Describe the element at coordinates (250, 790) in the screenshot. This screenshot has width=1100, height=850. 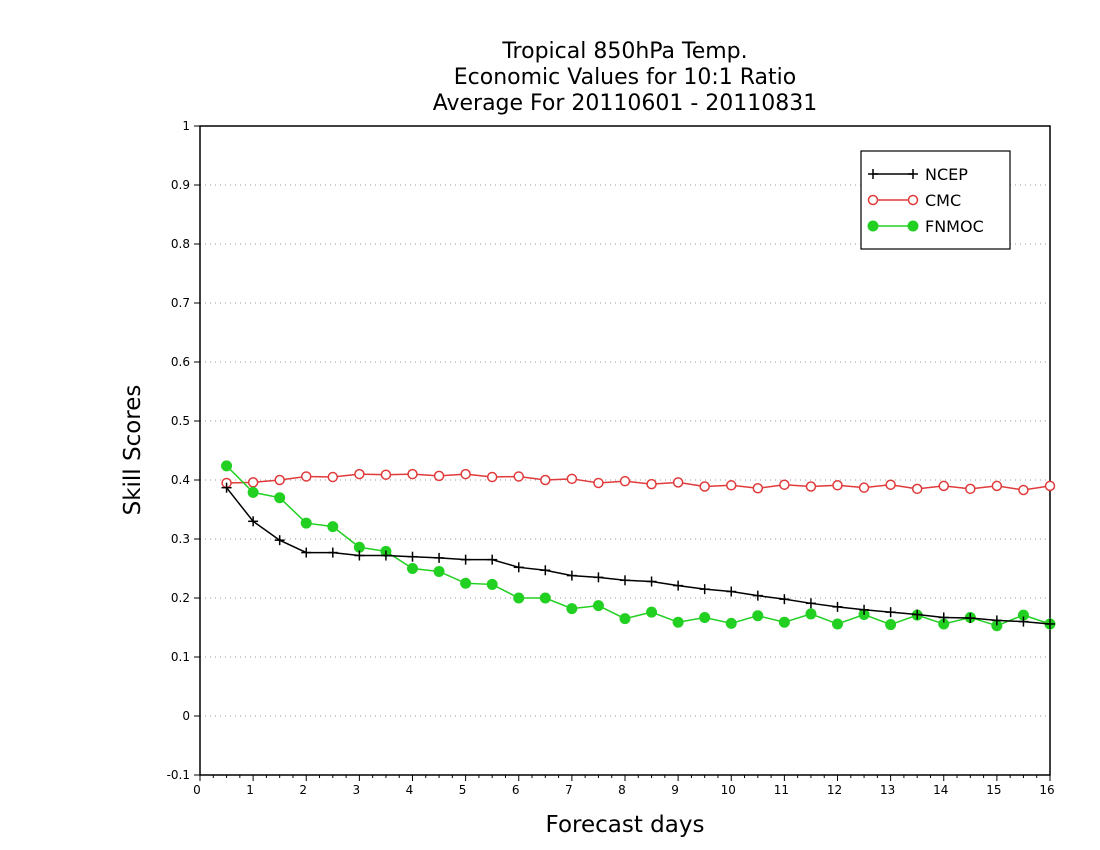
I see `x-tick-label: 1` at that location.